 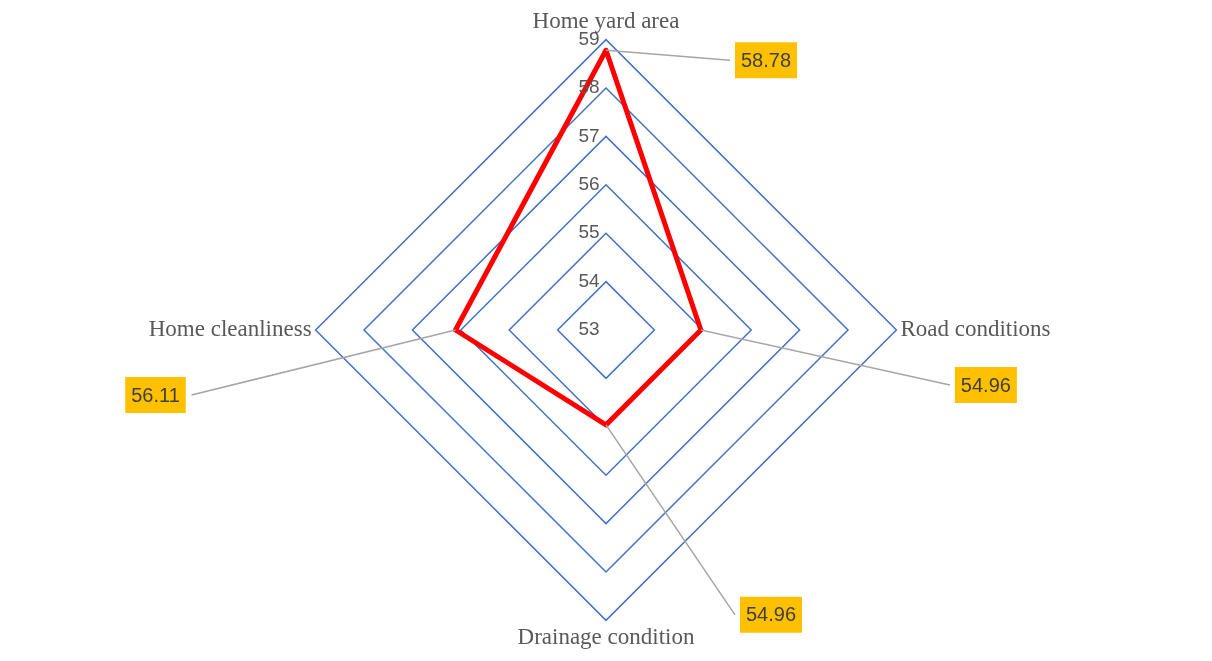 What do you see at coordinates (606, 637) in the screenshot?
I see `spoke-label: Drainage condition` at bounding box center [606, 637].